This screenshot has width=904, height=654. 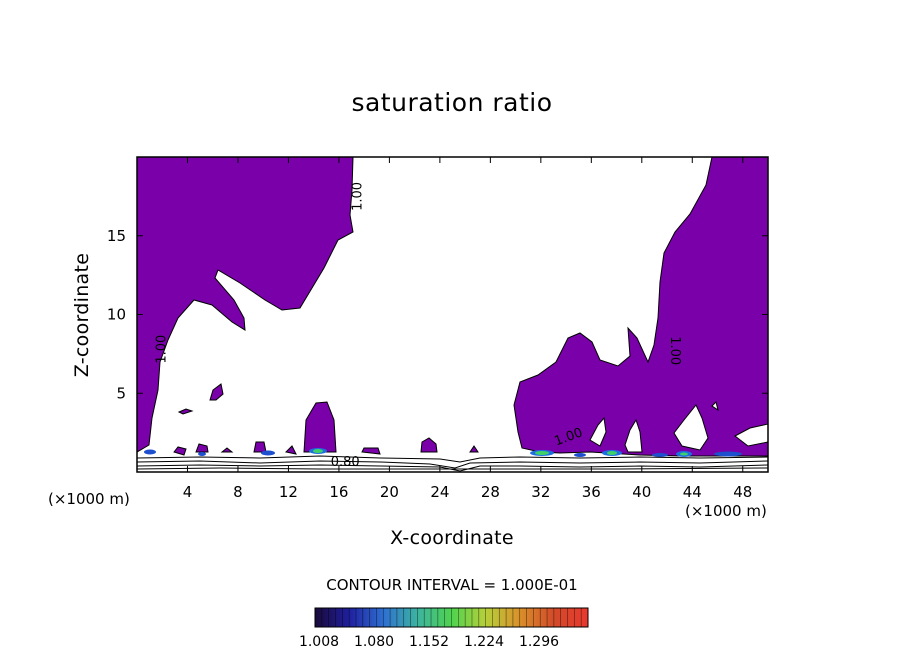 What do you see at coordinates (641, 492) in the screenshot?
I see `x-tick-label-9: 40` at bounding box center [641, 492].